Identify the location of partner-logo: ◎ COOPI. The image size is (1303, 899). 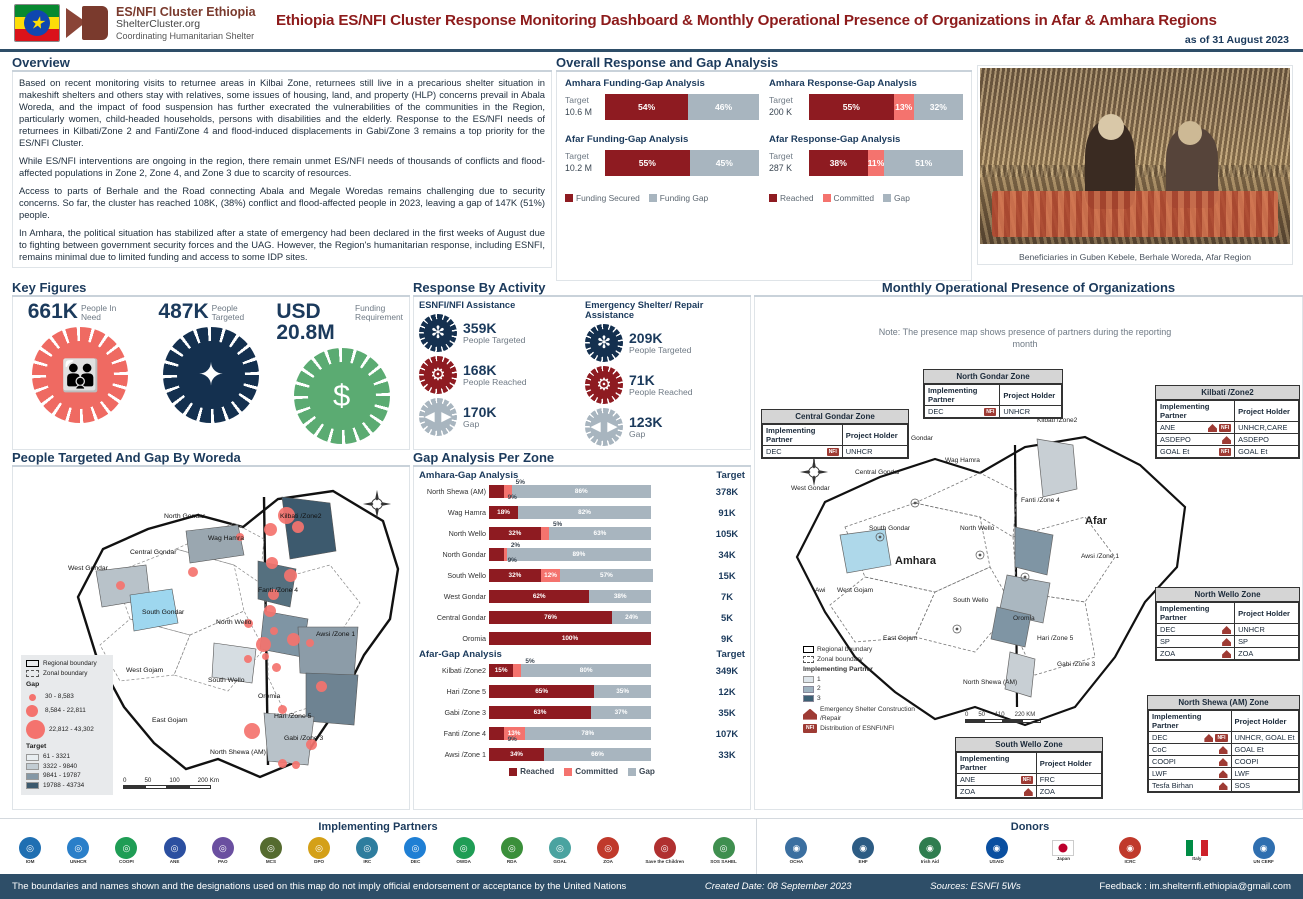
(126, 851).